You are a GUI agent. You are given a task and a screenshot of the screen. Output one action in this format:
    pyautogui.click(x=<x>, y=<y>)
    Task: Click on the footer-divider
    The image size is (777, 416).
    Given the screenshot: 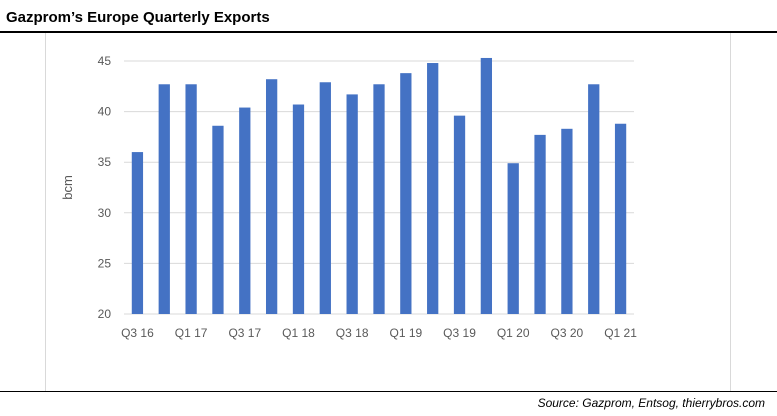 What is the action you would take?
    pyautogui.click(x=388, y=391)
    